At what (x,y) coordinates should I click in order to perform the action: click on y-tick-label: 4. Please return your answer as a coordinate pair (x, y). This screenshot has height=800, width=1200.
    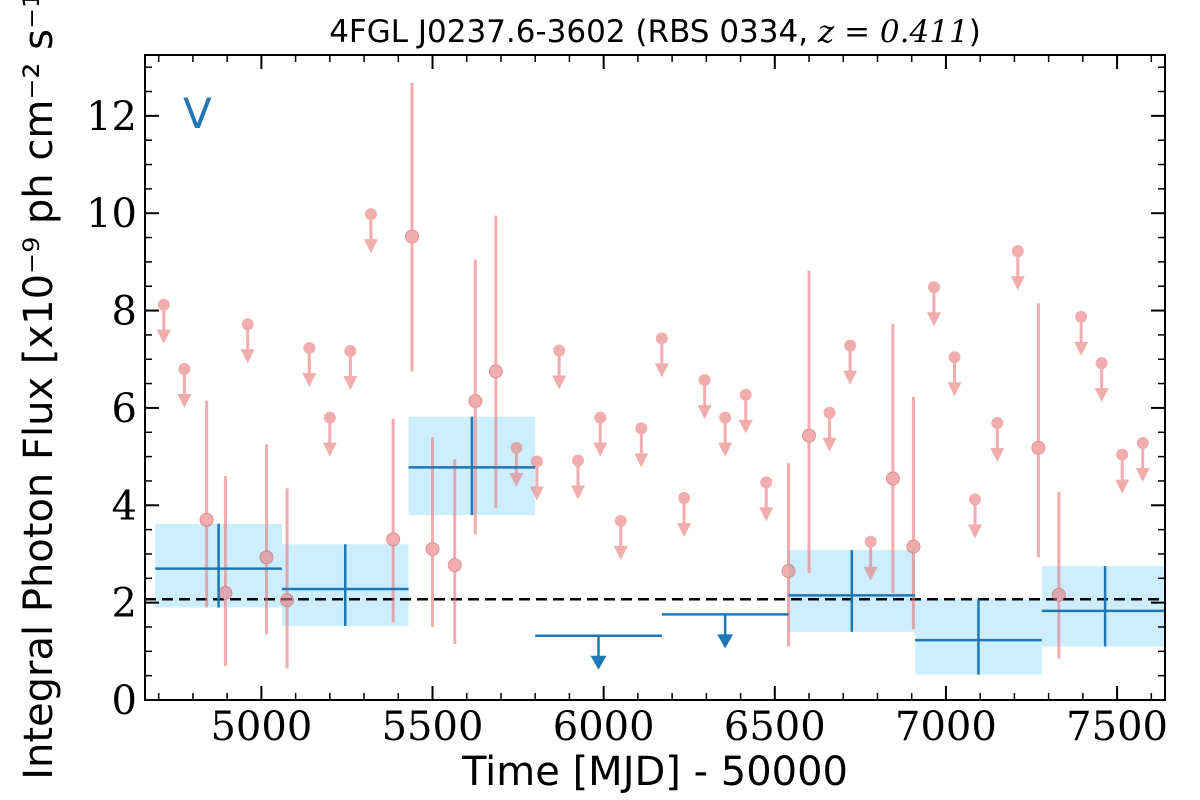
    Looking at the image, I should click on (124, 506).